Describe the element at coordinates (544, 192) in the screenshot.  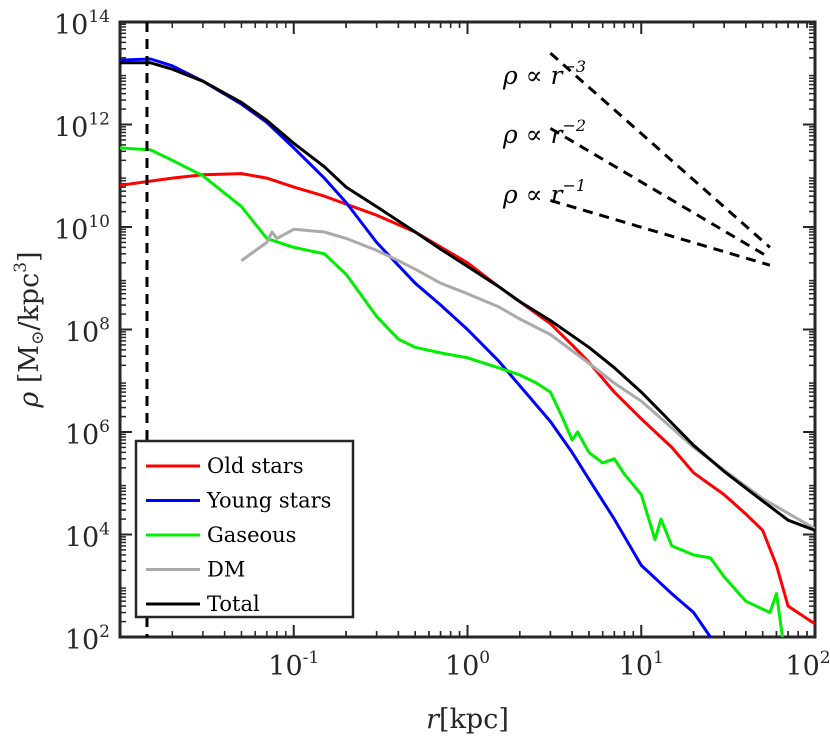
I see `reference-label: ρ ∝ r−1` at that location.